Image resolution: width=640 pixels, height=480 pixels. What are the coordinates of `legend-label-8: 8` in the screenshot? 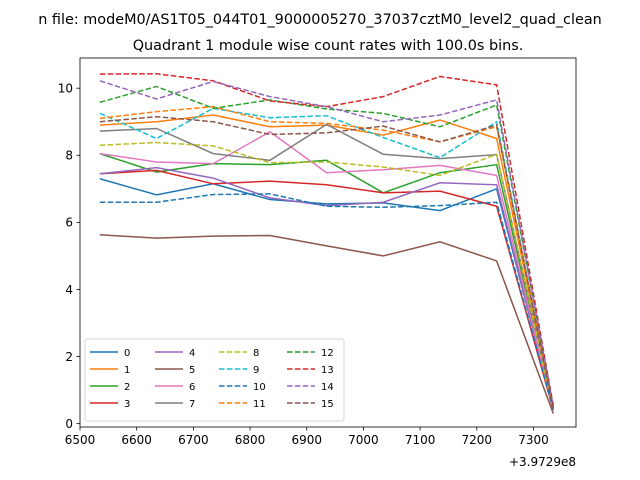 It's located at (256, 353).